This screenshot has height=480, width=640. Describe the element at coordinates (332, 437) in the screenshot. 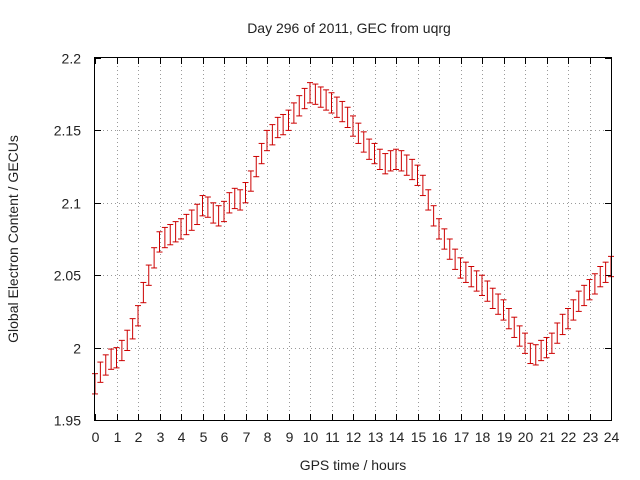

I see `x-tick-label: 11` at that location.